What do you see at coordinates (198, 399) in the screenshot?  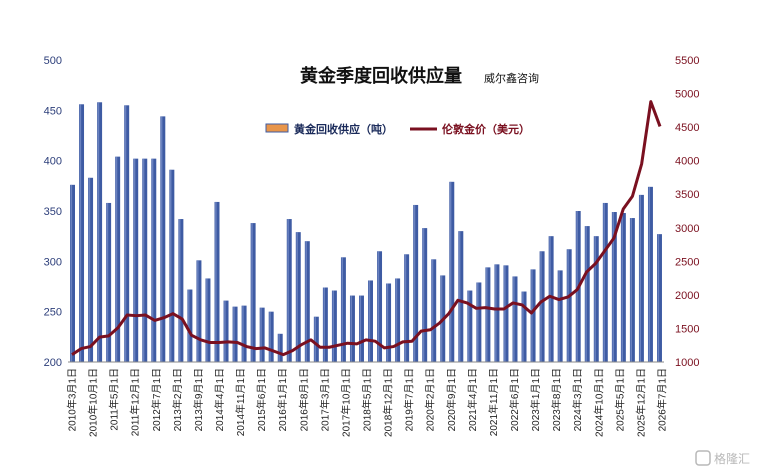 I see `x-tick-label: 2013年9月1日` at bounding box center [198, 399].